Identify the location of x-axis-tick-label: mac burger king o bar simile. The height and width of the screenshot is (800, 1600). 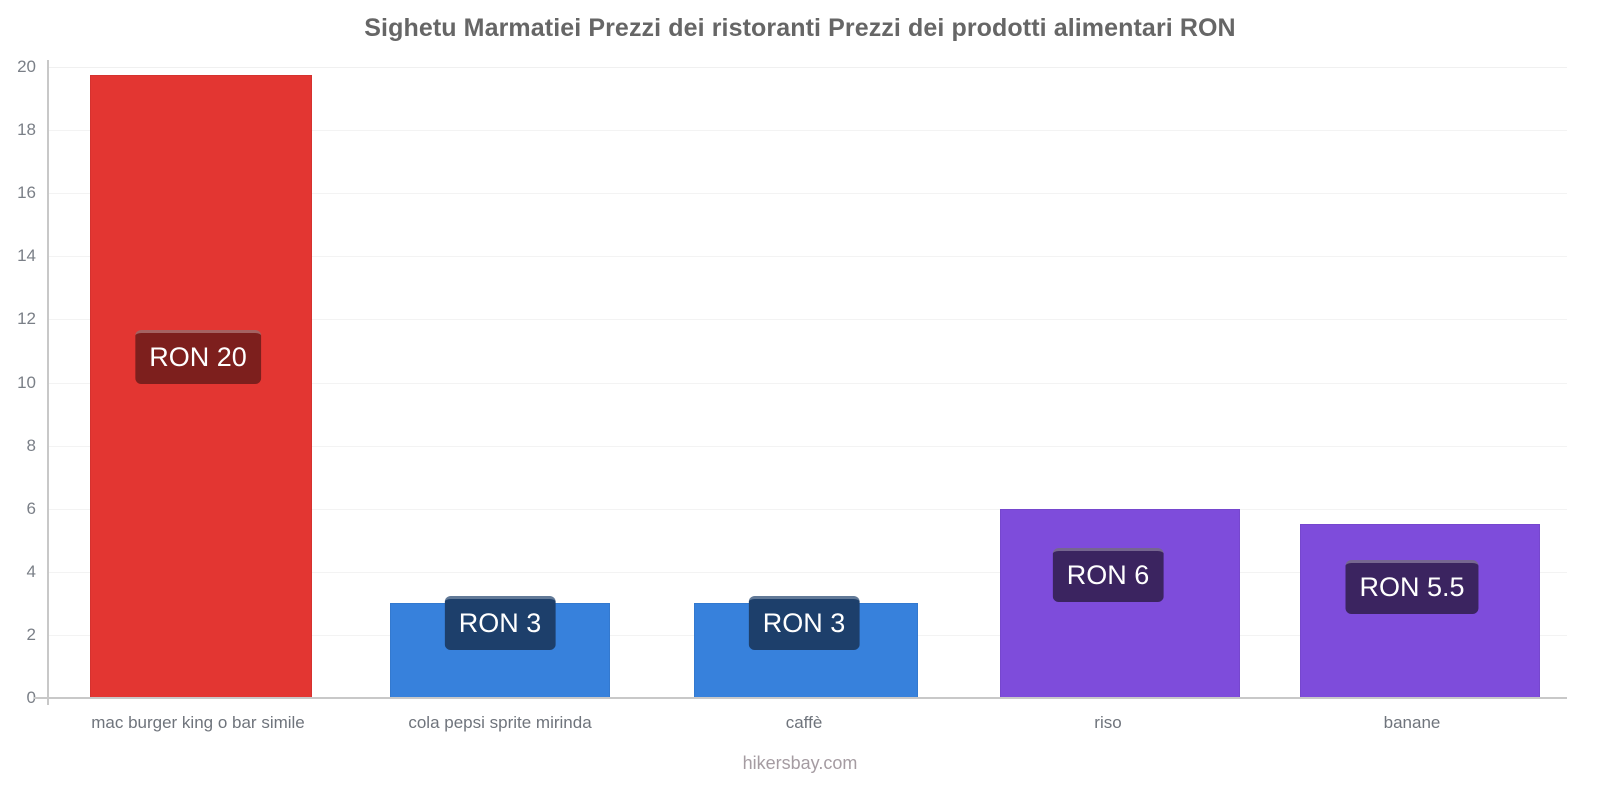
(198, 722).